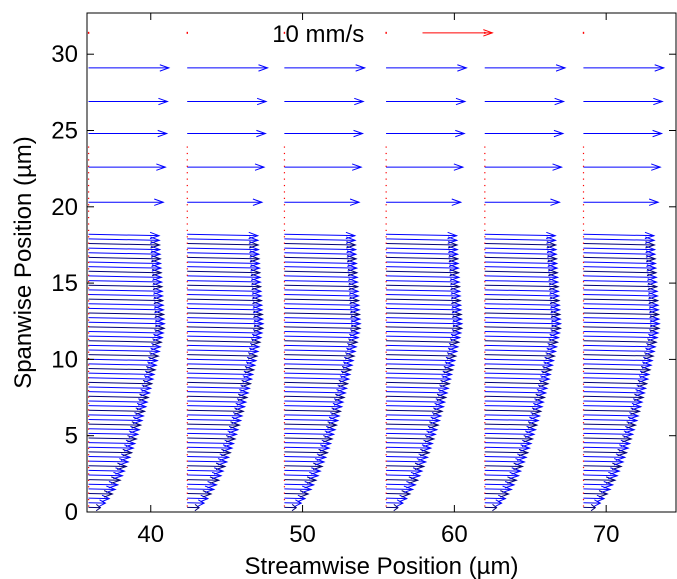 The width and height of the screenshot is (677, 579). What do you see at coordinates (413, 415) in the screenshot?
I see `vector-s3-r20-shaft` at bounding box center [413, 415].